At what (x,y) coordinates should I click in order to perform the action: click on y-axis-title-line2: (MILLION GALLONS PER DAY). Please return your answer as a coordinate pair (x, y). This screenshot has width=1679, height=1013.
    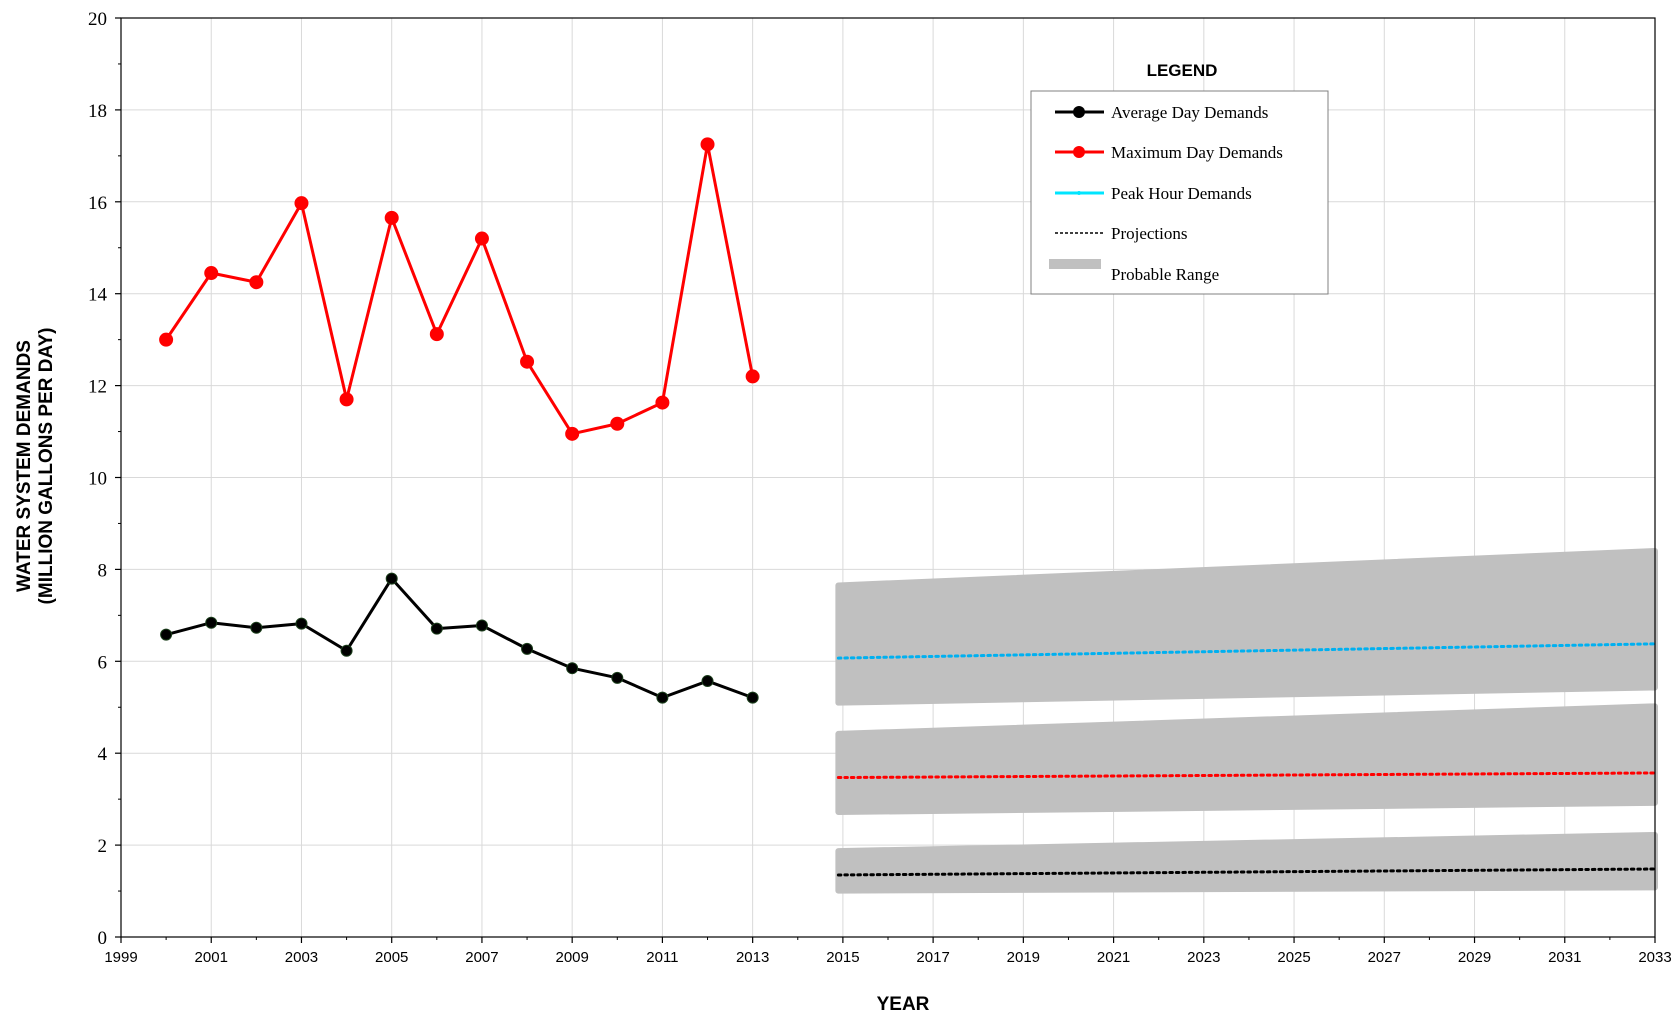
    Looking at the image, I should click on (46, 466).